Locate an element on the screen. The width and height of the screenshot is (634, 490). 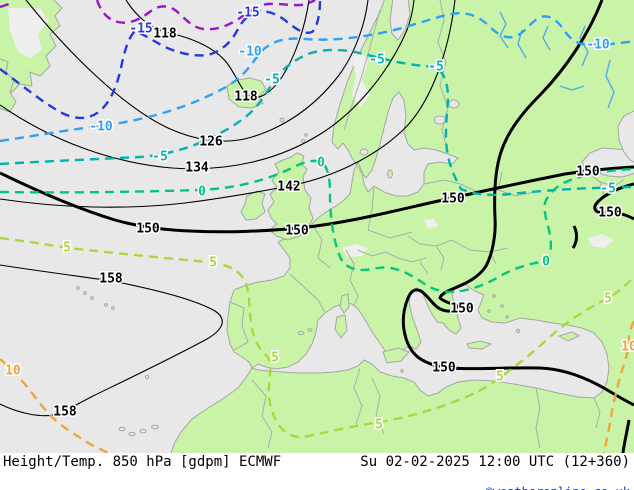
rivers is located at coordinates (557, 60).